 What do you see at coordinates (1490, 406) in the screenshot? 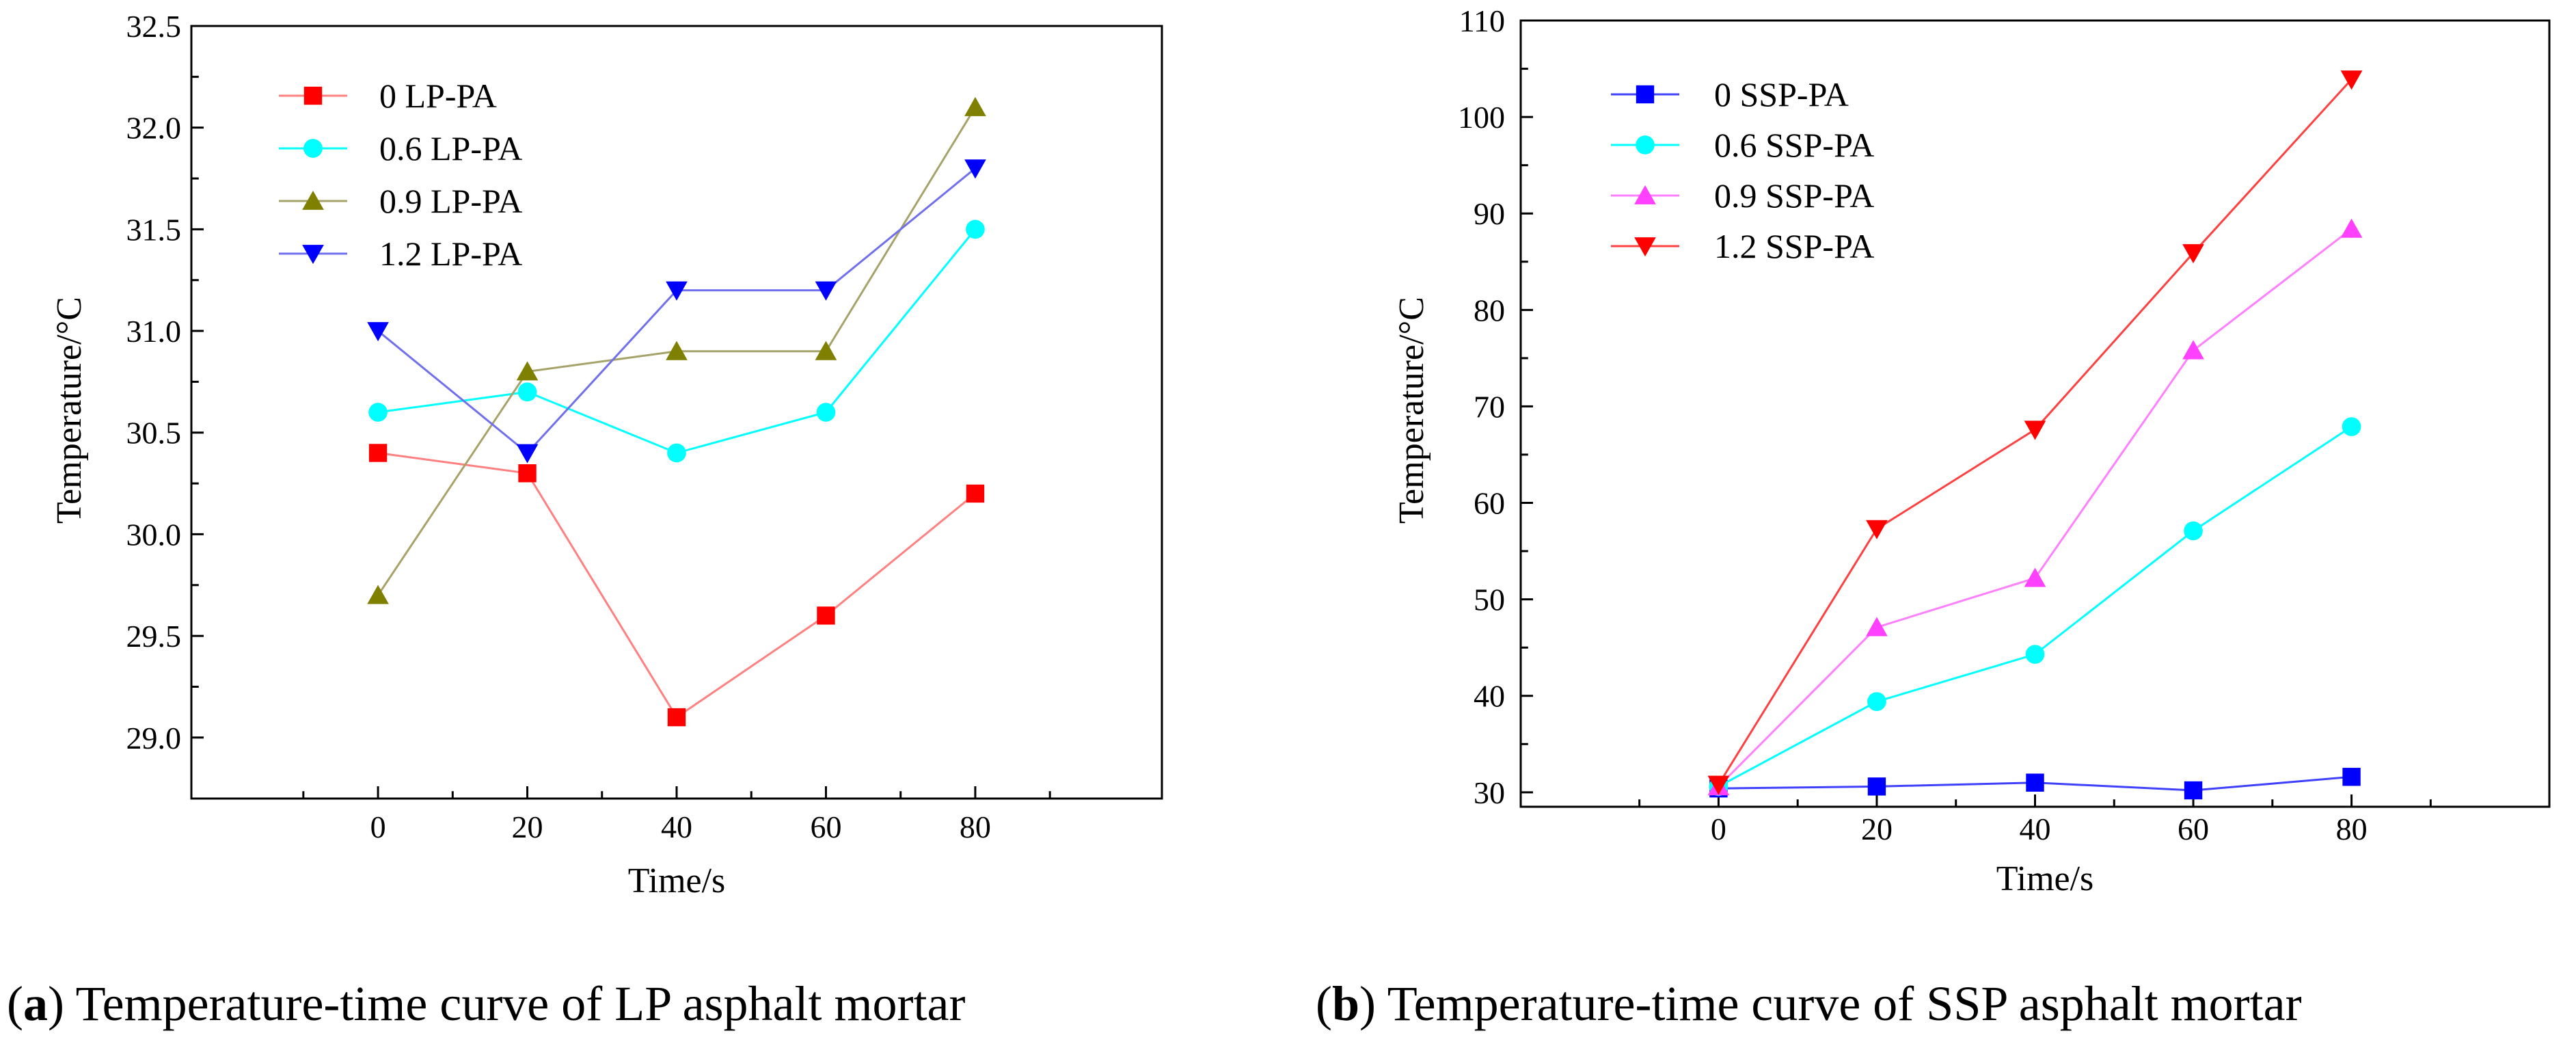
I see `y-tick-label-b: 70` at bounding box center [1490, 406].